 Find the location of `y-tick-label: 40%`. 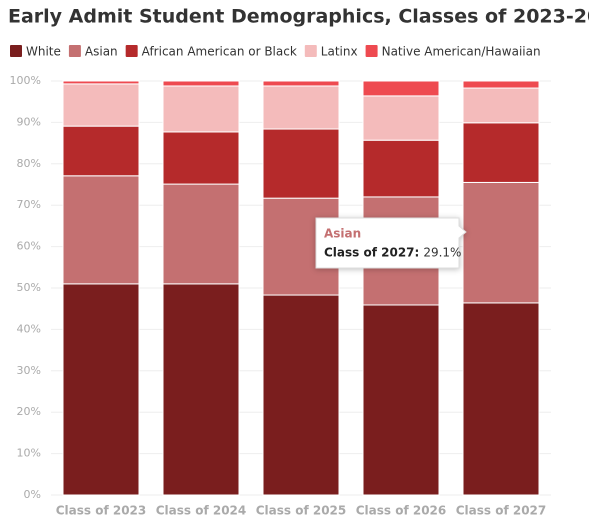

y-tick-label: 40% is located at coordinates (29, 328).